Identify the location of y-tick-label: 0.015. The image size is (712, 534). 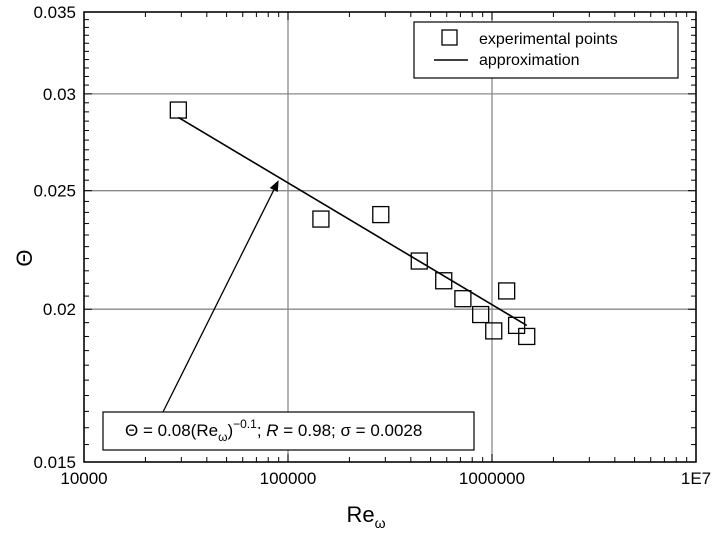
(54, 462).